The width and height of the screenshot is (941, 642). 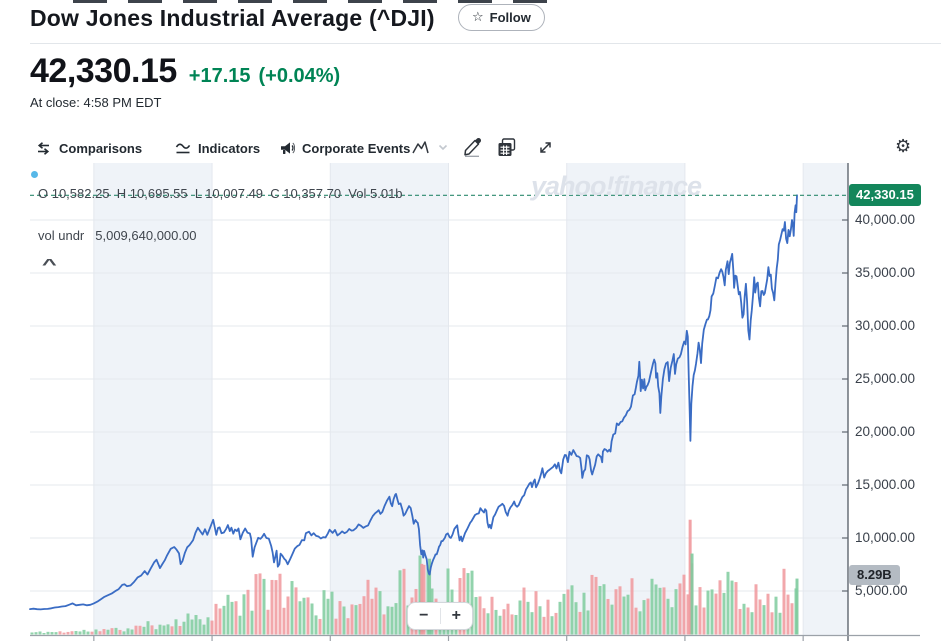 What do you see at coordinates (356, 148) in the screenshot?
I see `corporate-events-label: Corporate Events` at bounding box center [356, 148].